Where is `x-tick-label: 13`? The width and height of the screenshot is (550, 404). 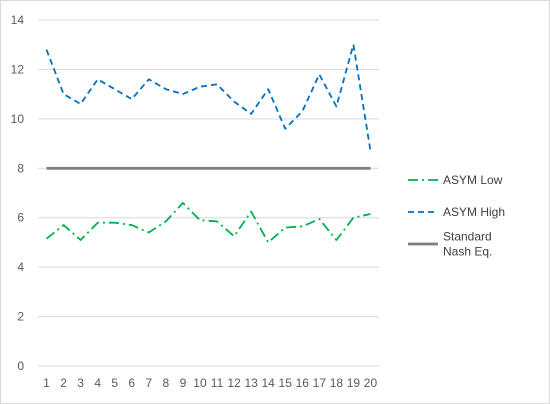
x-tick-label: 13 is located at coordinates (251, 383).